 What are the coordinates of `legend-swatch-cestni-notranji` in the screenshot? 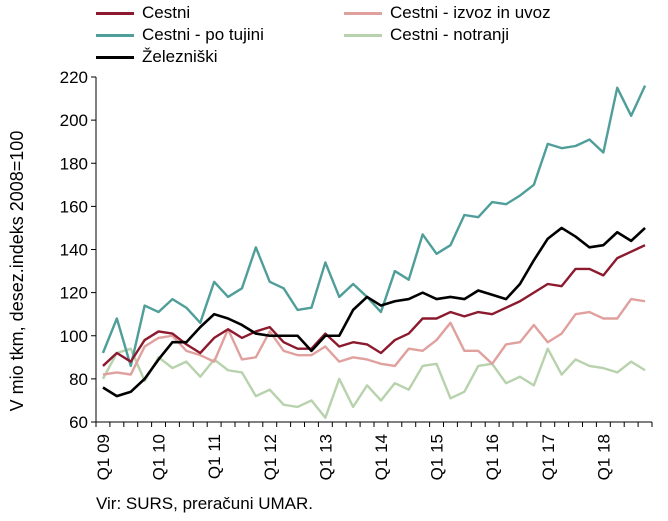 It's located at (363, 35).